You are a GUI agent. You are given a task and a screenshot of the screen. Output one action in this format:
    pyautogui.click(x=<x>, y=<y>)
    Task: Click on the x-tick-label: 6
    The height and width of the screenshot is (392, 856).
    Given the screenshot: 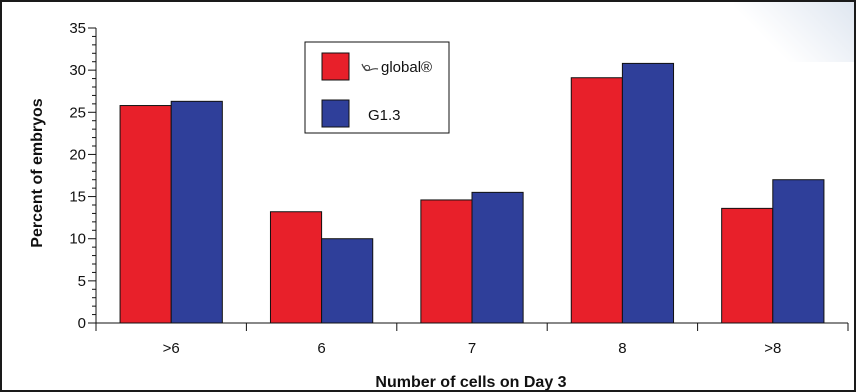 What is the action you would take?
    pyautogui.click(x=321, y=348)
    